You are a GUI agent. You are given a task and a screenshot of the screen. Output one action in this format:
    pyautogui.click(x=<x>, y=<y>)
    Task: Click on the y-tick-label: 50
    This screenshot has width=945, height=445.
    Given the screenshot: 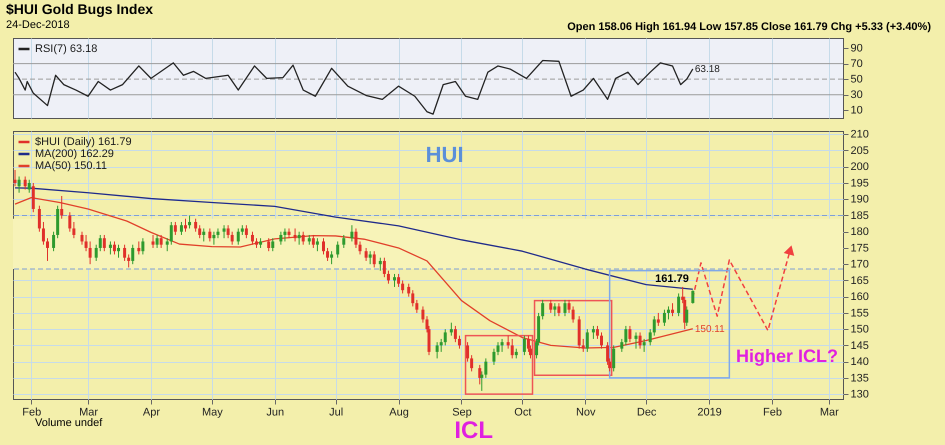 What is the action you would take?
    pyautogui.click(x=856, y=80)
    